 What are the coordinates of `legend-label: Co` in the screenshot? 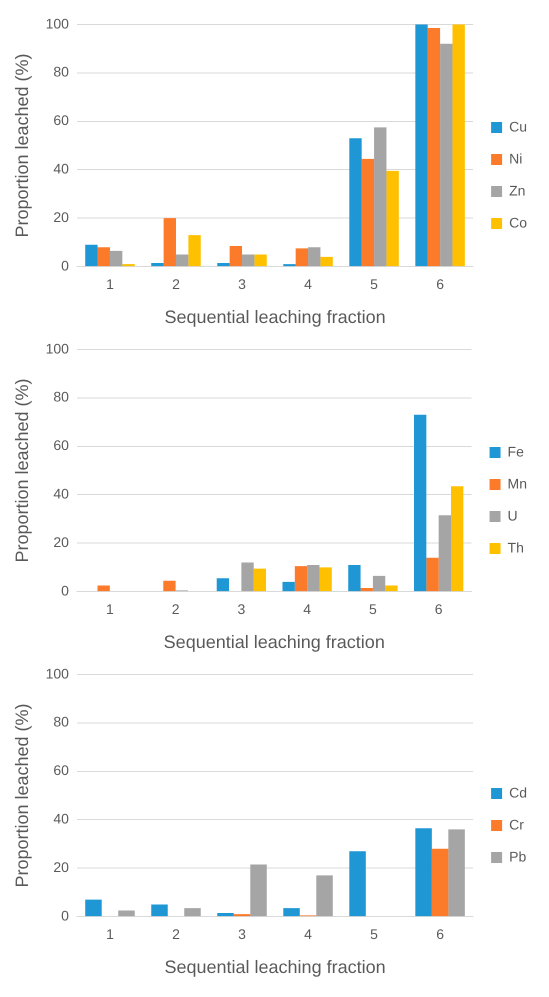 It's located at (518, 222).